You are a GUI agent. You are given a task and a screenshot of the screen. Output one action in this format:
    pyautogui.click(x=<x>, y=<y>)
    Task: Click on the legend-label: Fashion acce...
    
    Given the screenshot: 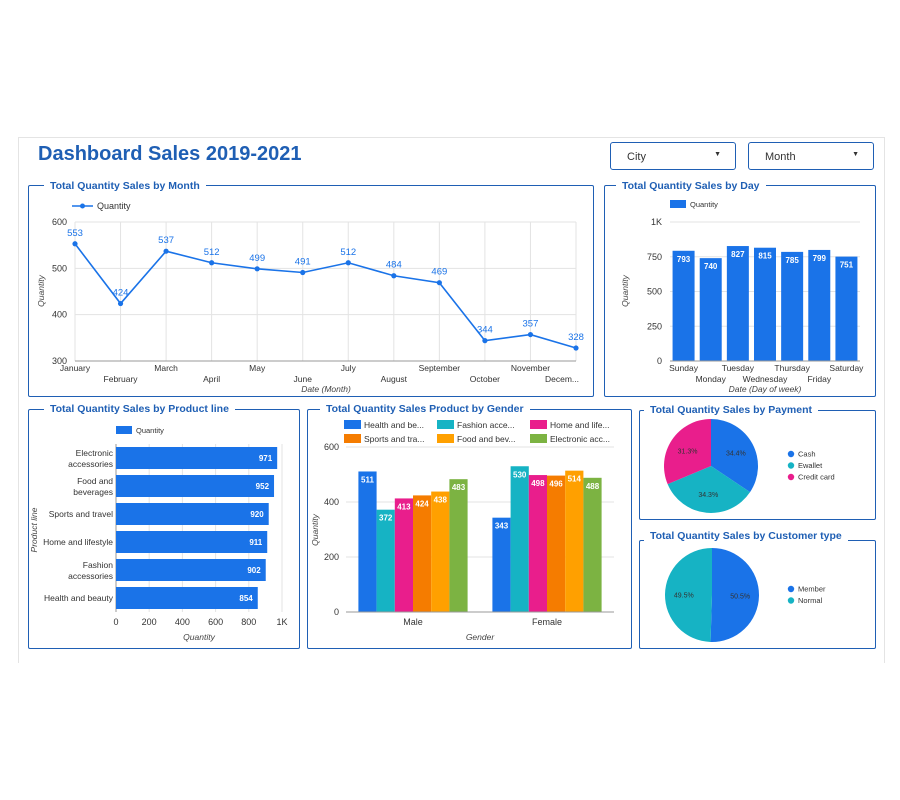 What is the action you would take?
    pyautogui.click(x=486, y=425)
    